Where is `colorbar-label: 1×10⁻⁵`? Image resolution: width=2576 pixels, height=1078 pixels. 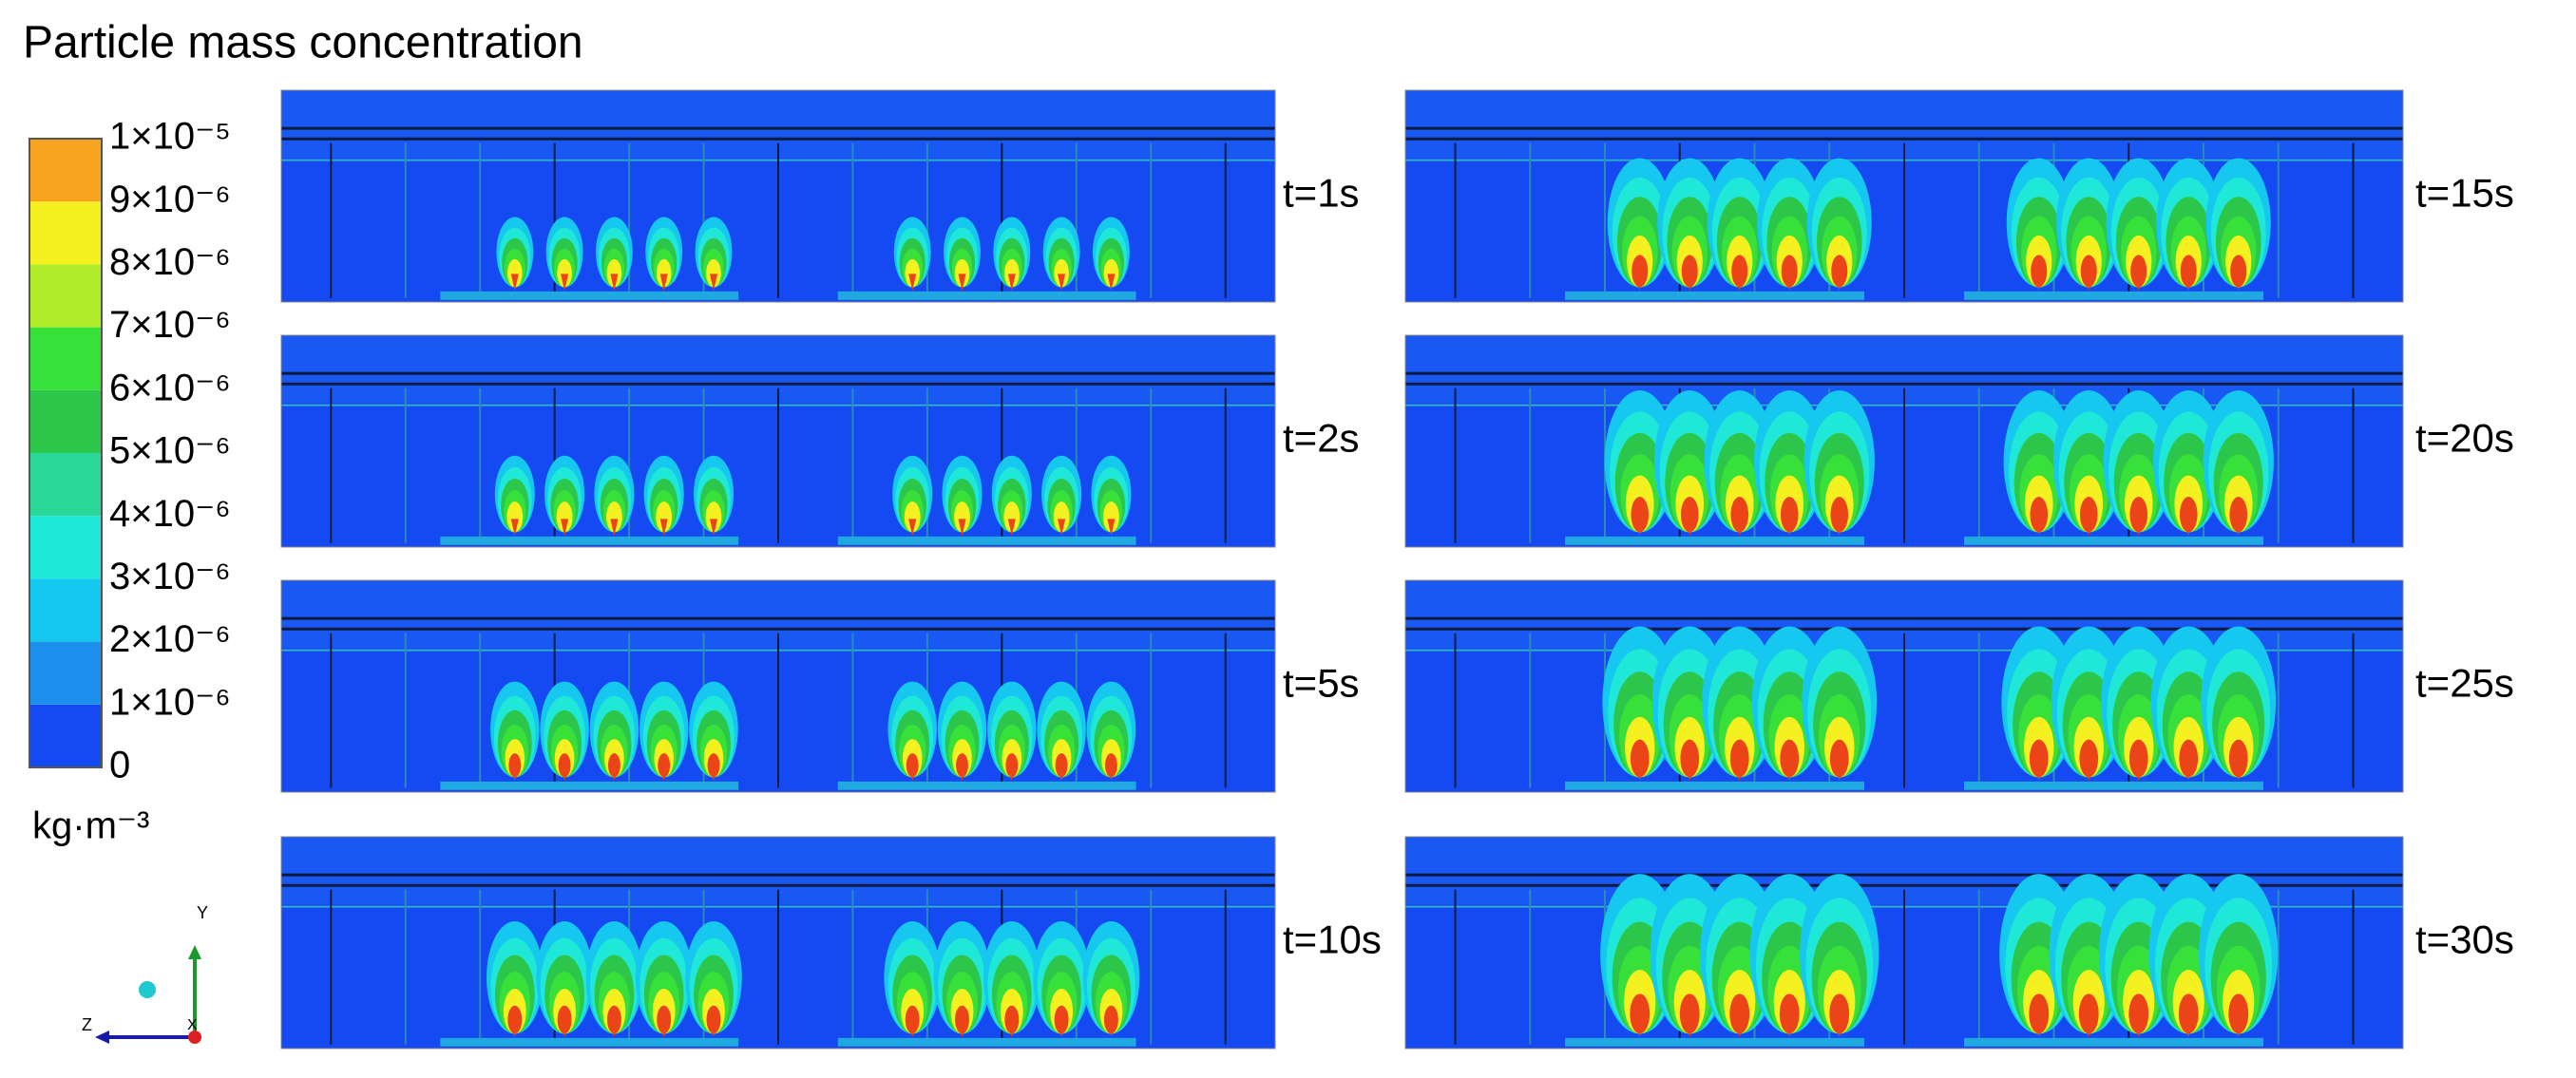 colorbar-label: 1×10⁻⁵ is located at coordinates (170, 137).